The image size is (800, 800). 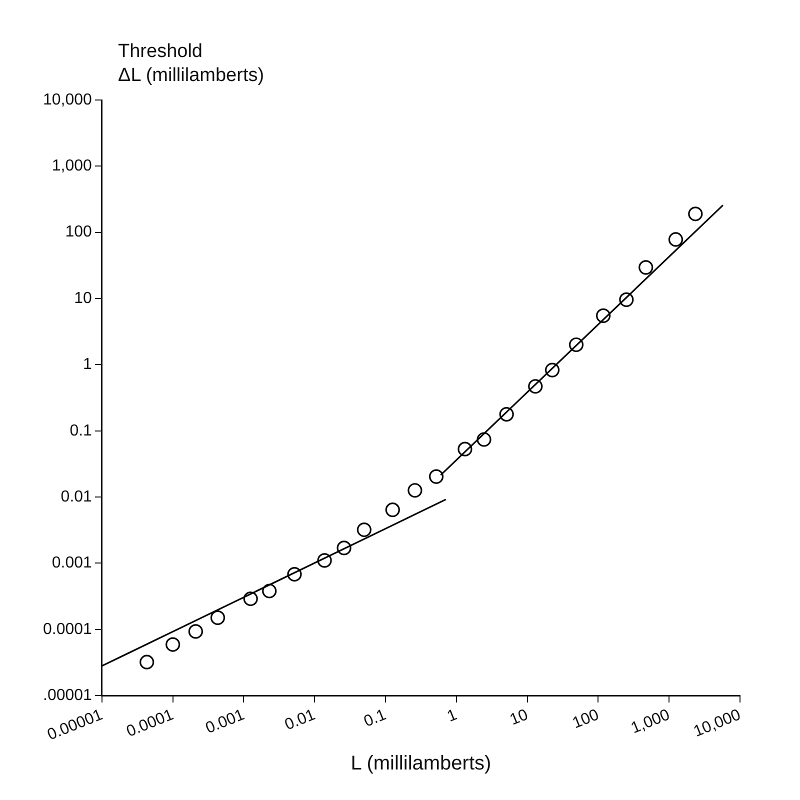 I want to click on x-tick-label: 100, so click(x=586, y=719).